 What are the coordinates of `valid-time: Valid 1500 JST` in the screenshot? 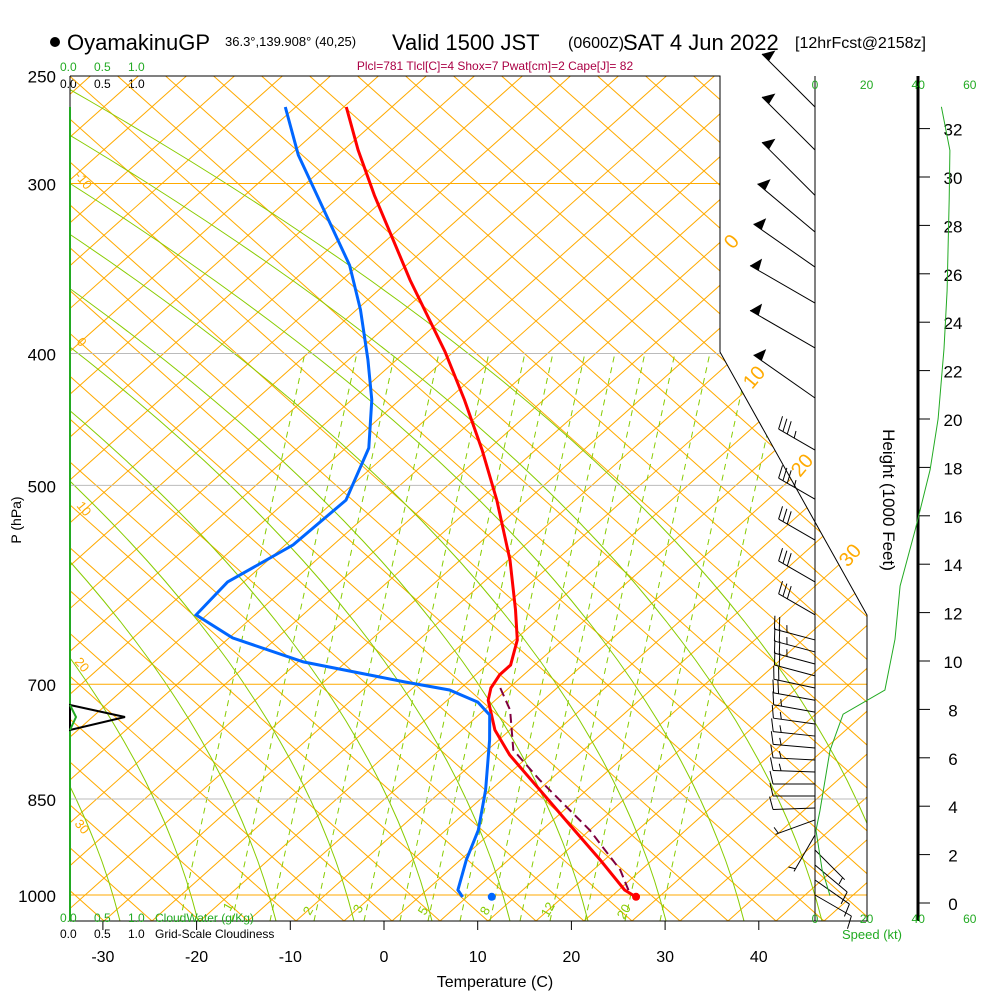 It's located at (466, 42).